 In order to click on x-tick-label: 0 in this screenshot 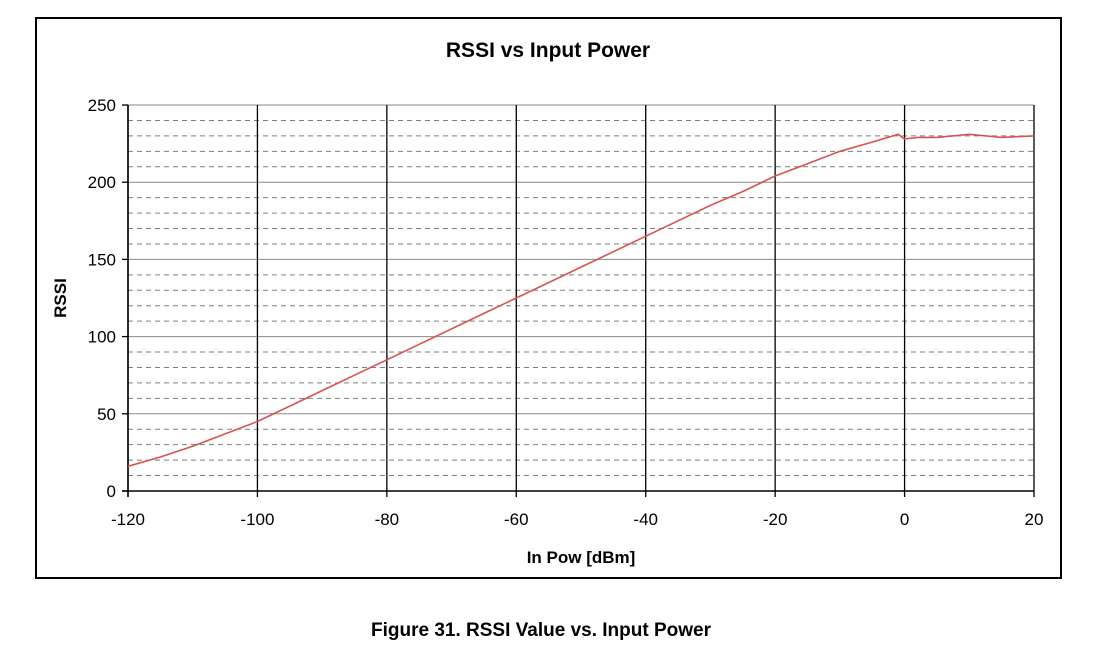, I will do `click(904, 519)`.